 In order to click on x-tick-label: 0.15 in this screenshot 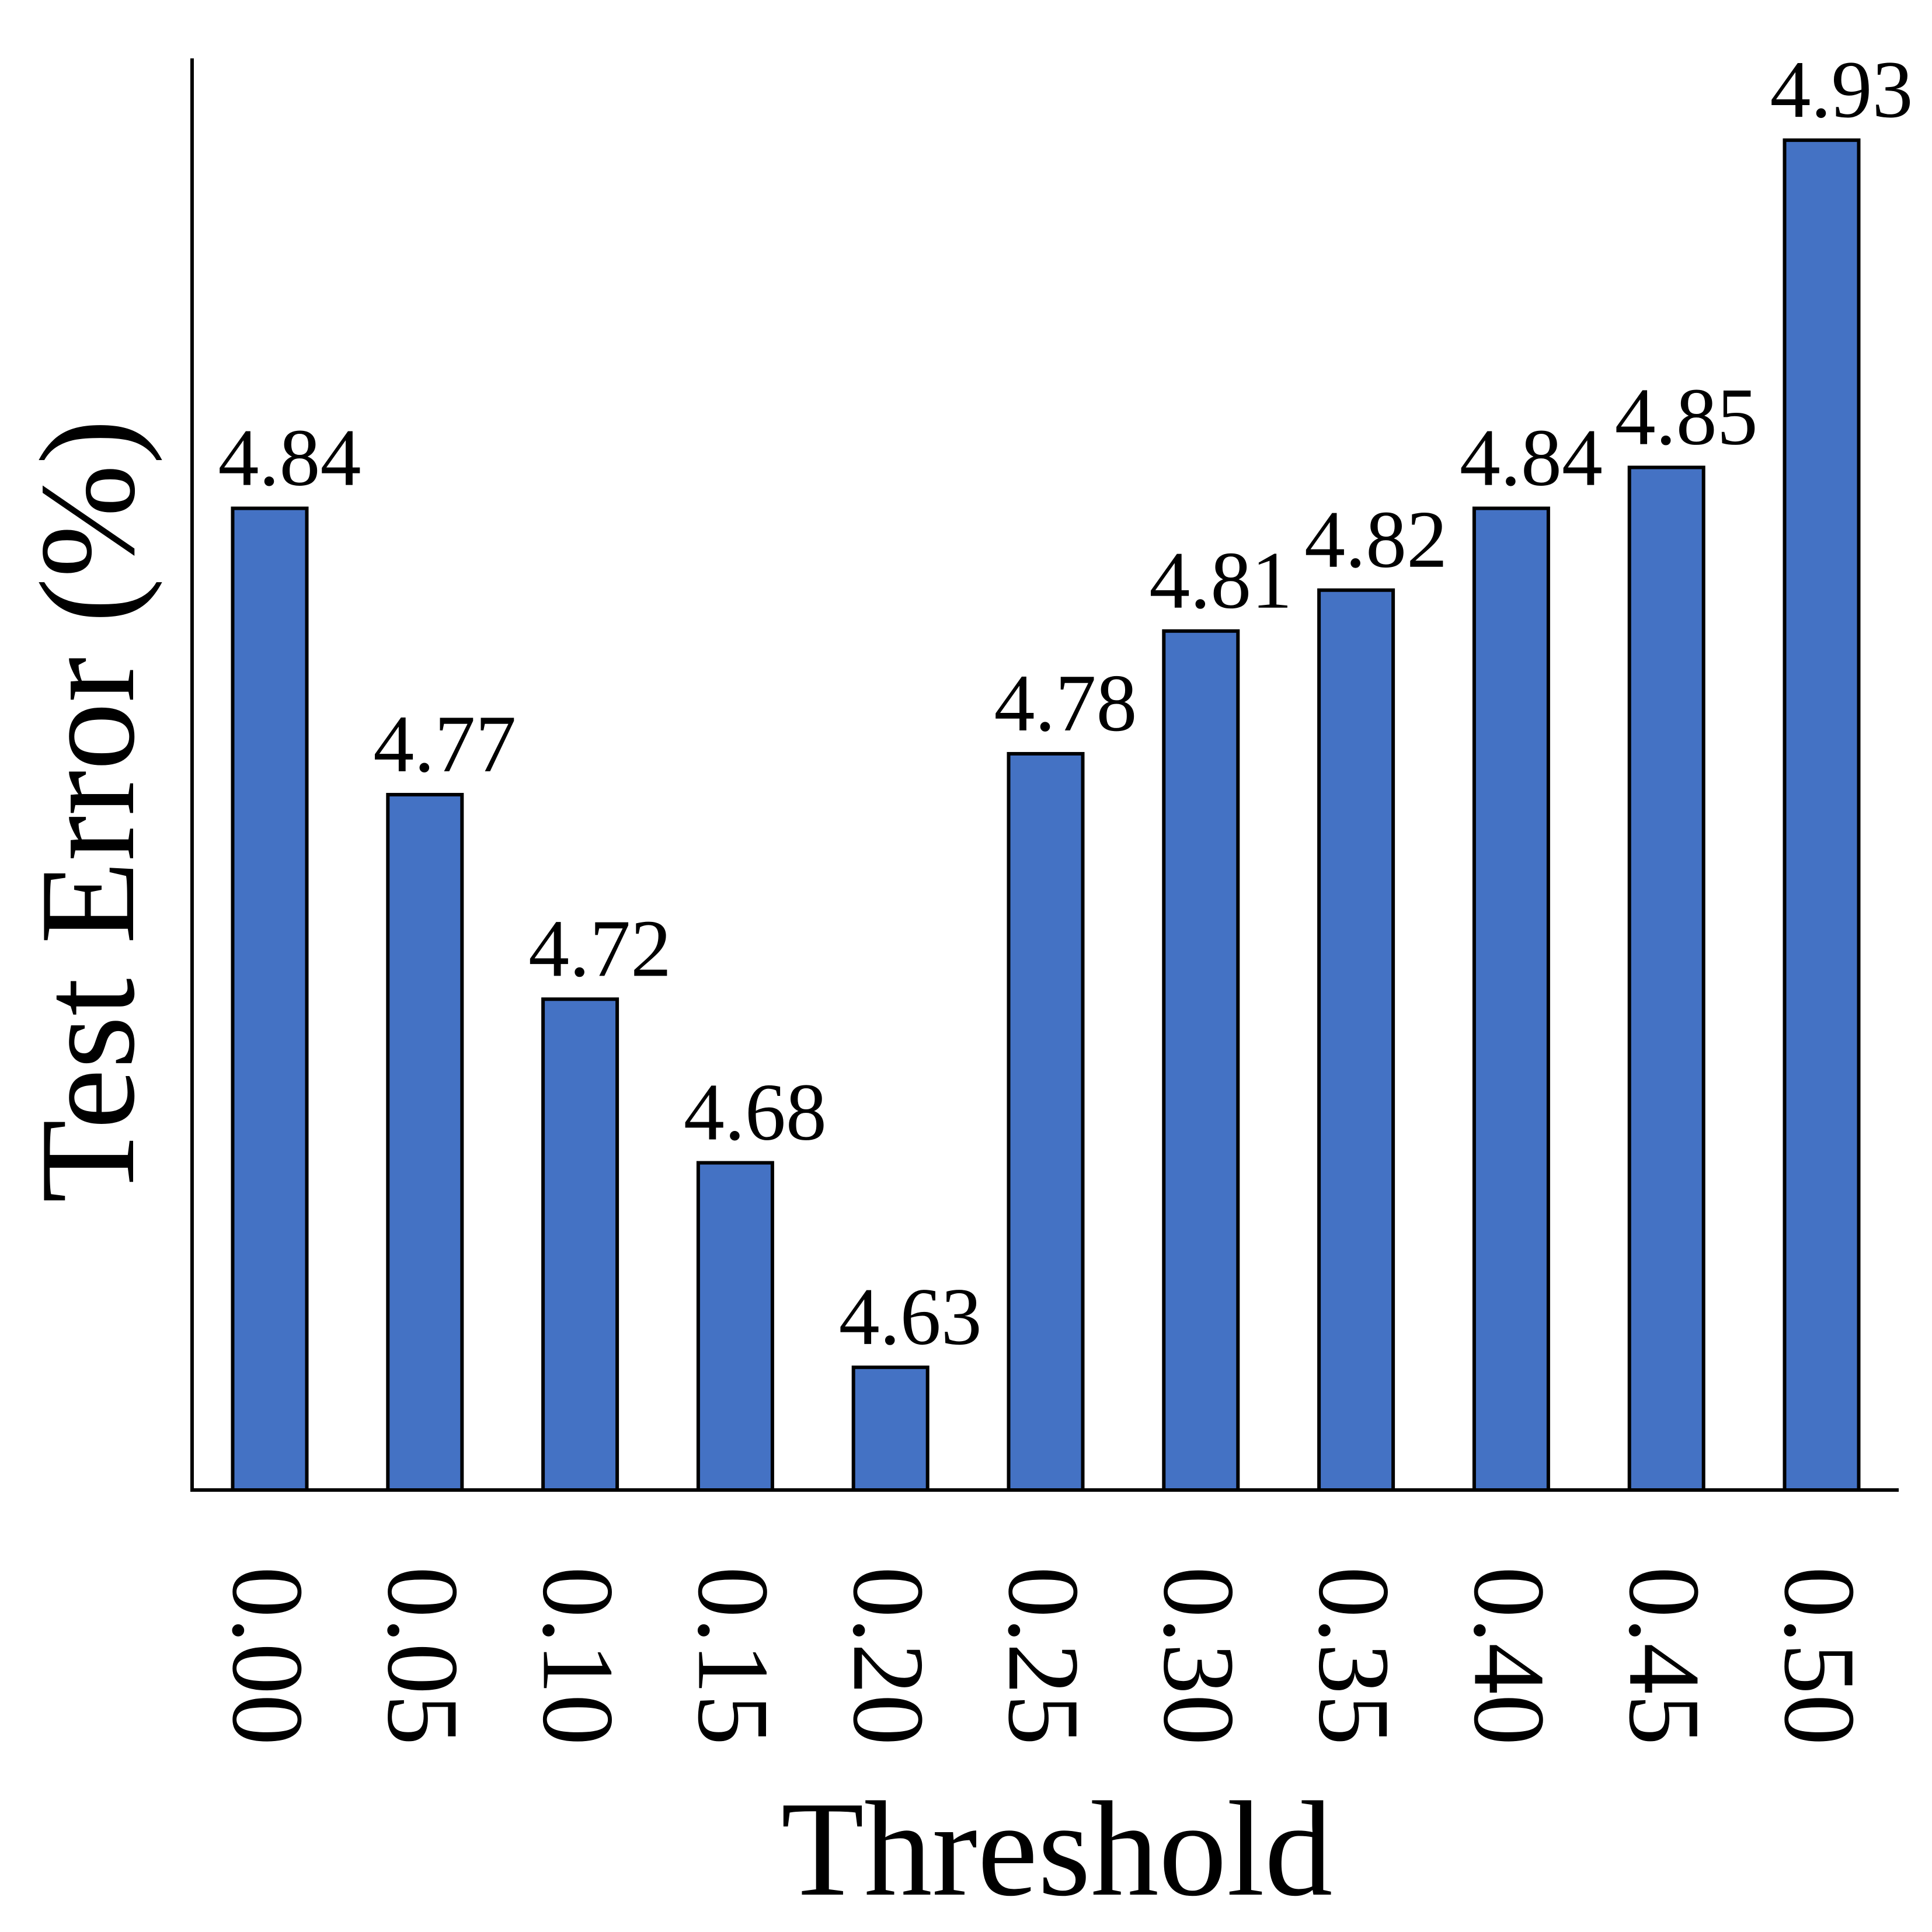, I will do `click(733, 1656)`.